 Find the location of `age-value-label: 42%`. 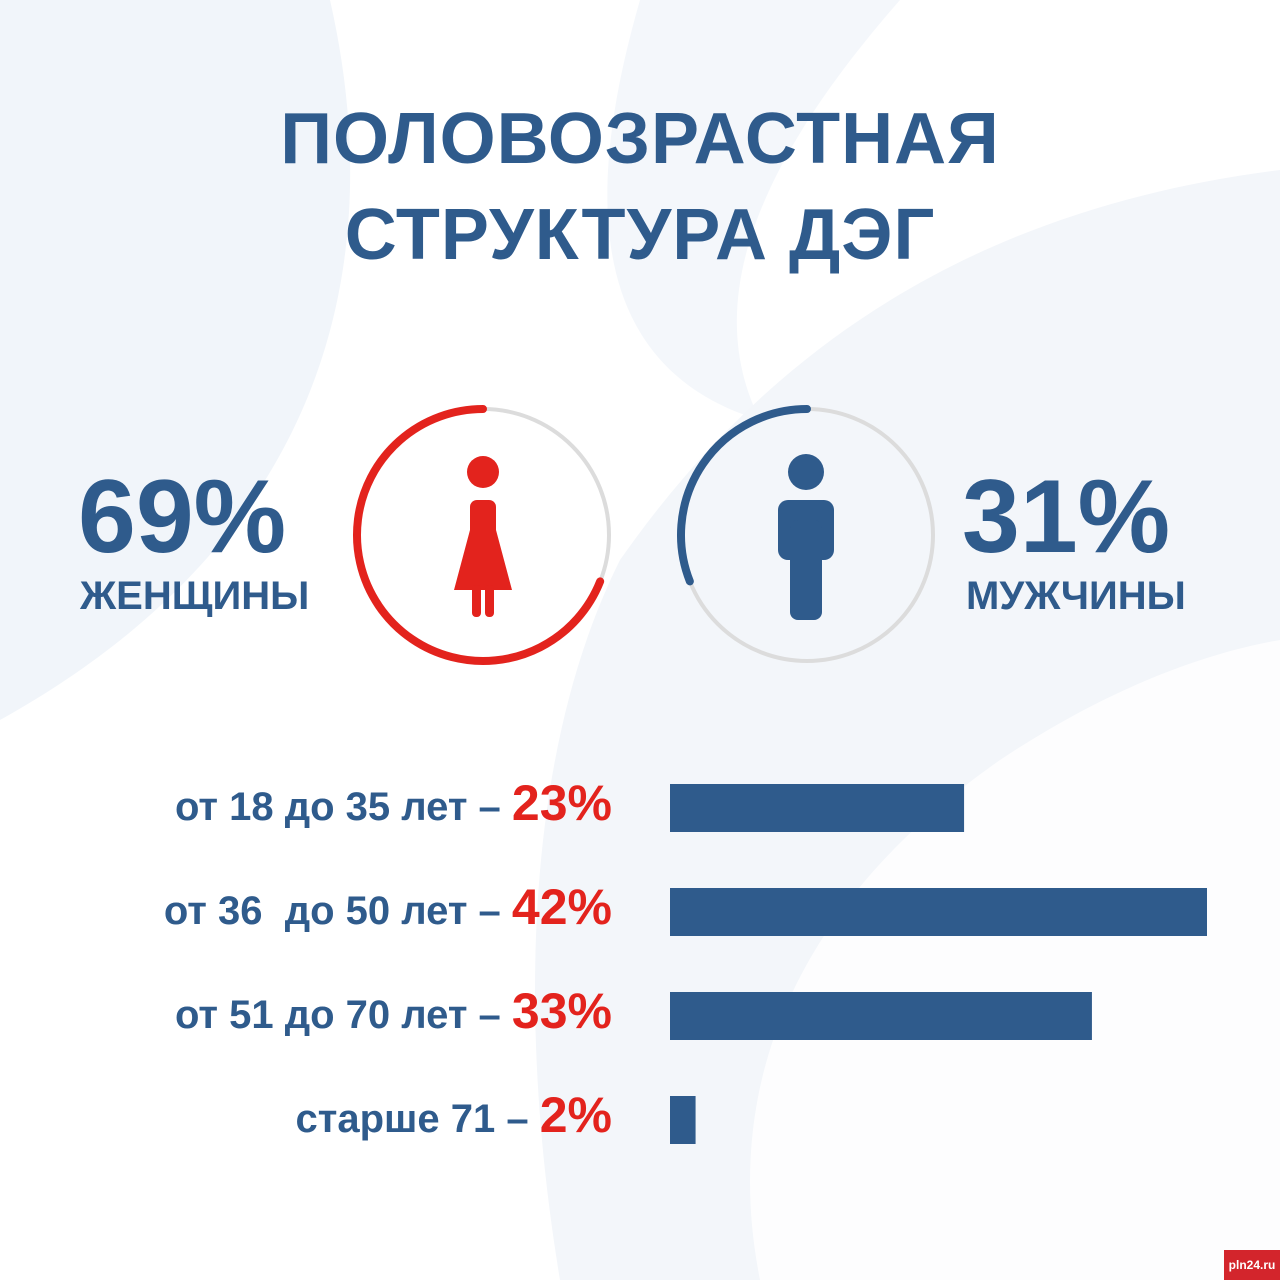

age-value-label: 42% is located at coordinates (561, 907).